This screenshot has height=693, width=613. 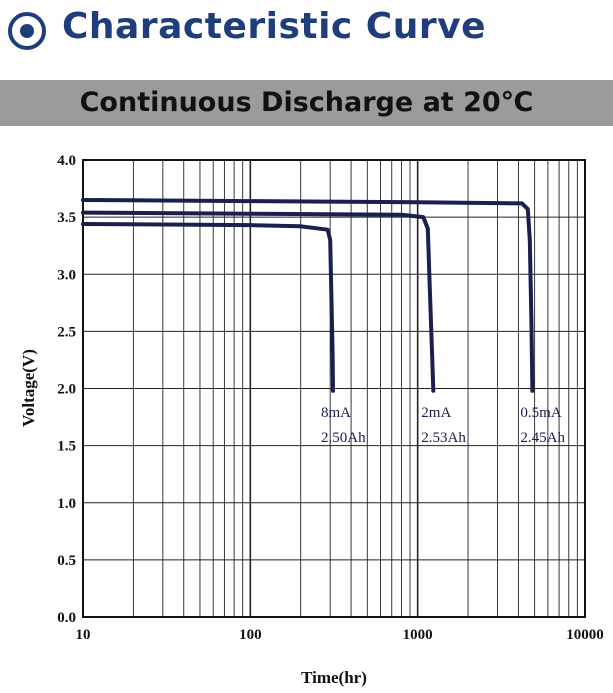 I want to click on x-axis-label: Time(hr), so click(x=334, y=677).